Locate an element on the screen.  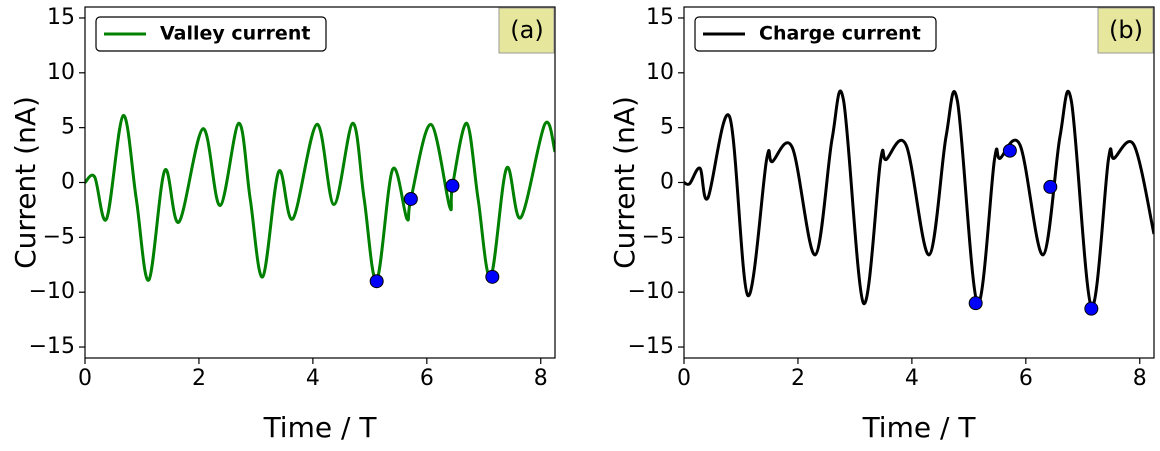
legend-label: Charge current is located at coordinates (840, 34).